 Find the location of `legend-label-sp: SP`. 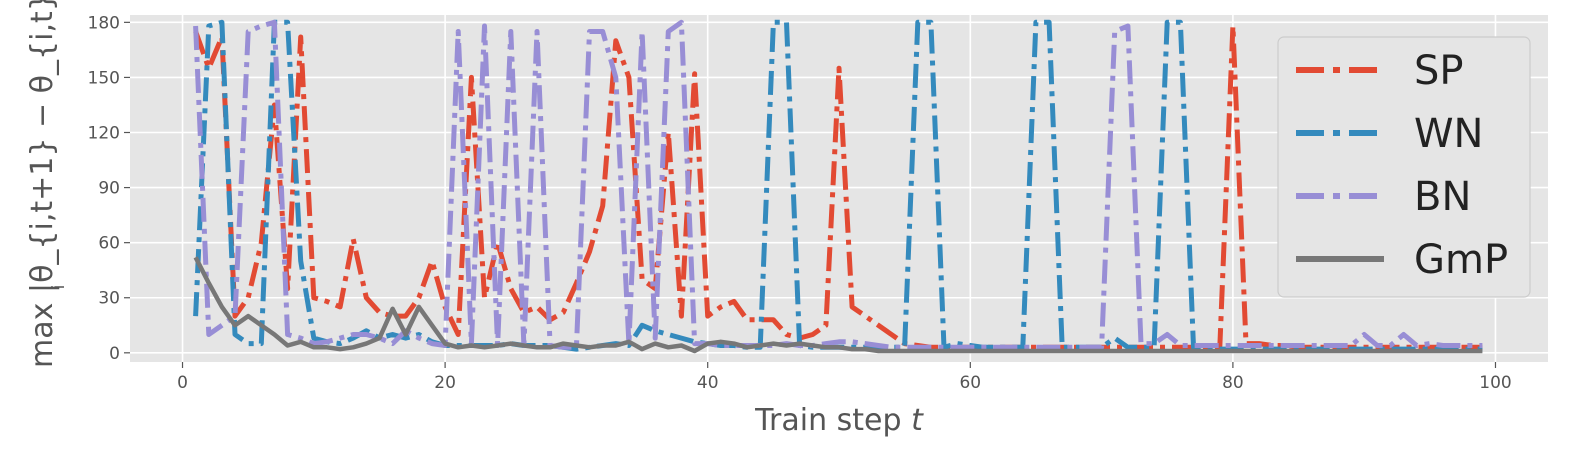

legend-label-sp: SP is located at coordinates (1439, 71).